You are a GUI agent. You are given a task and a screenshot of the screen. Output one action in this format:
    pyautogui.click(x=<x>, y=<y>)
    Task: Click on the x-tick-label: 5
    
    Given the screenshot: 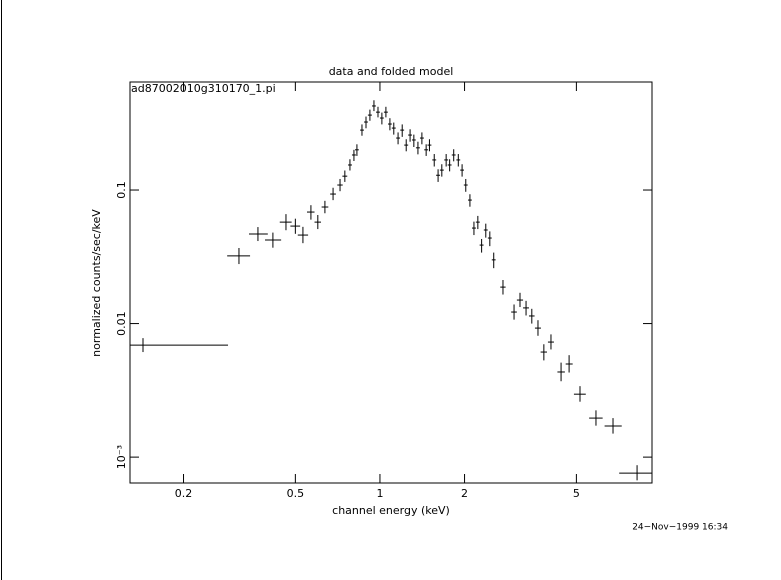 What is the action you would take?
    pyautogui.click(x=576, y=493)
    